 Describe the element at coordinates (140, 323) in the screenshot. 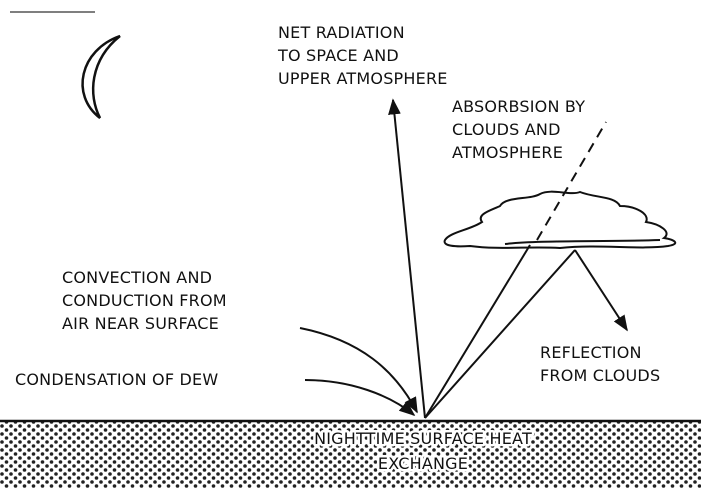

I see `label-convection: AIR NEAR SURFACE` at that location.